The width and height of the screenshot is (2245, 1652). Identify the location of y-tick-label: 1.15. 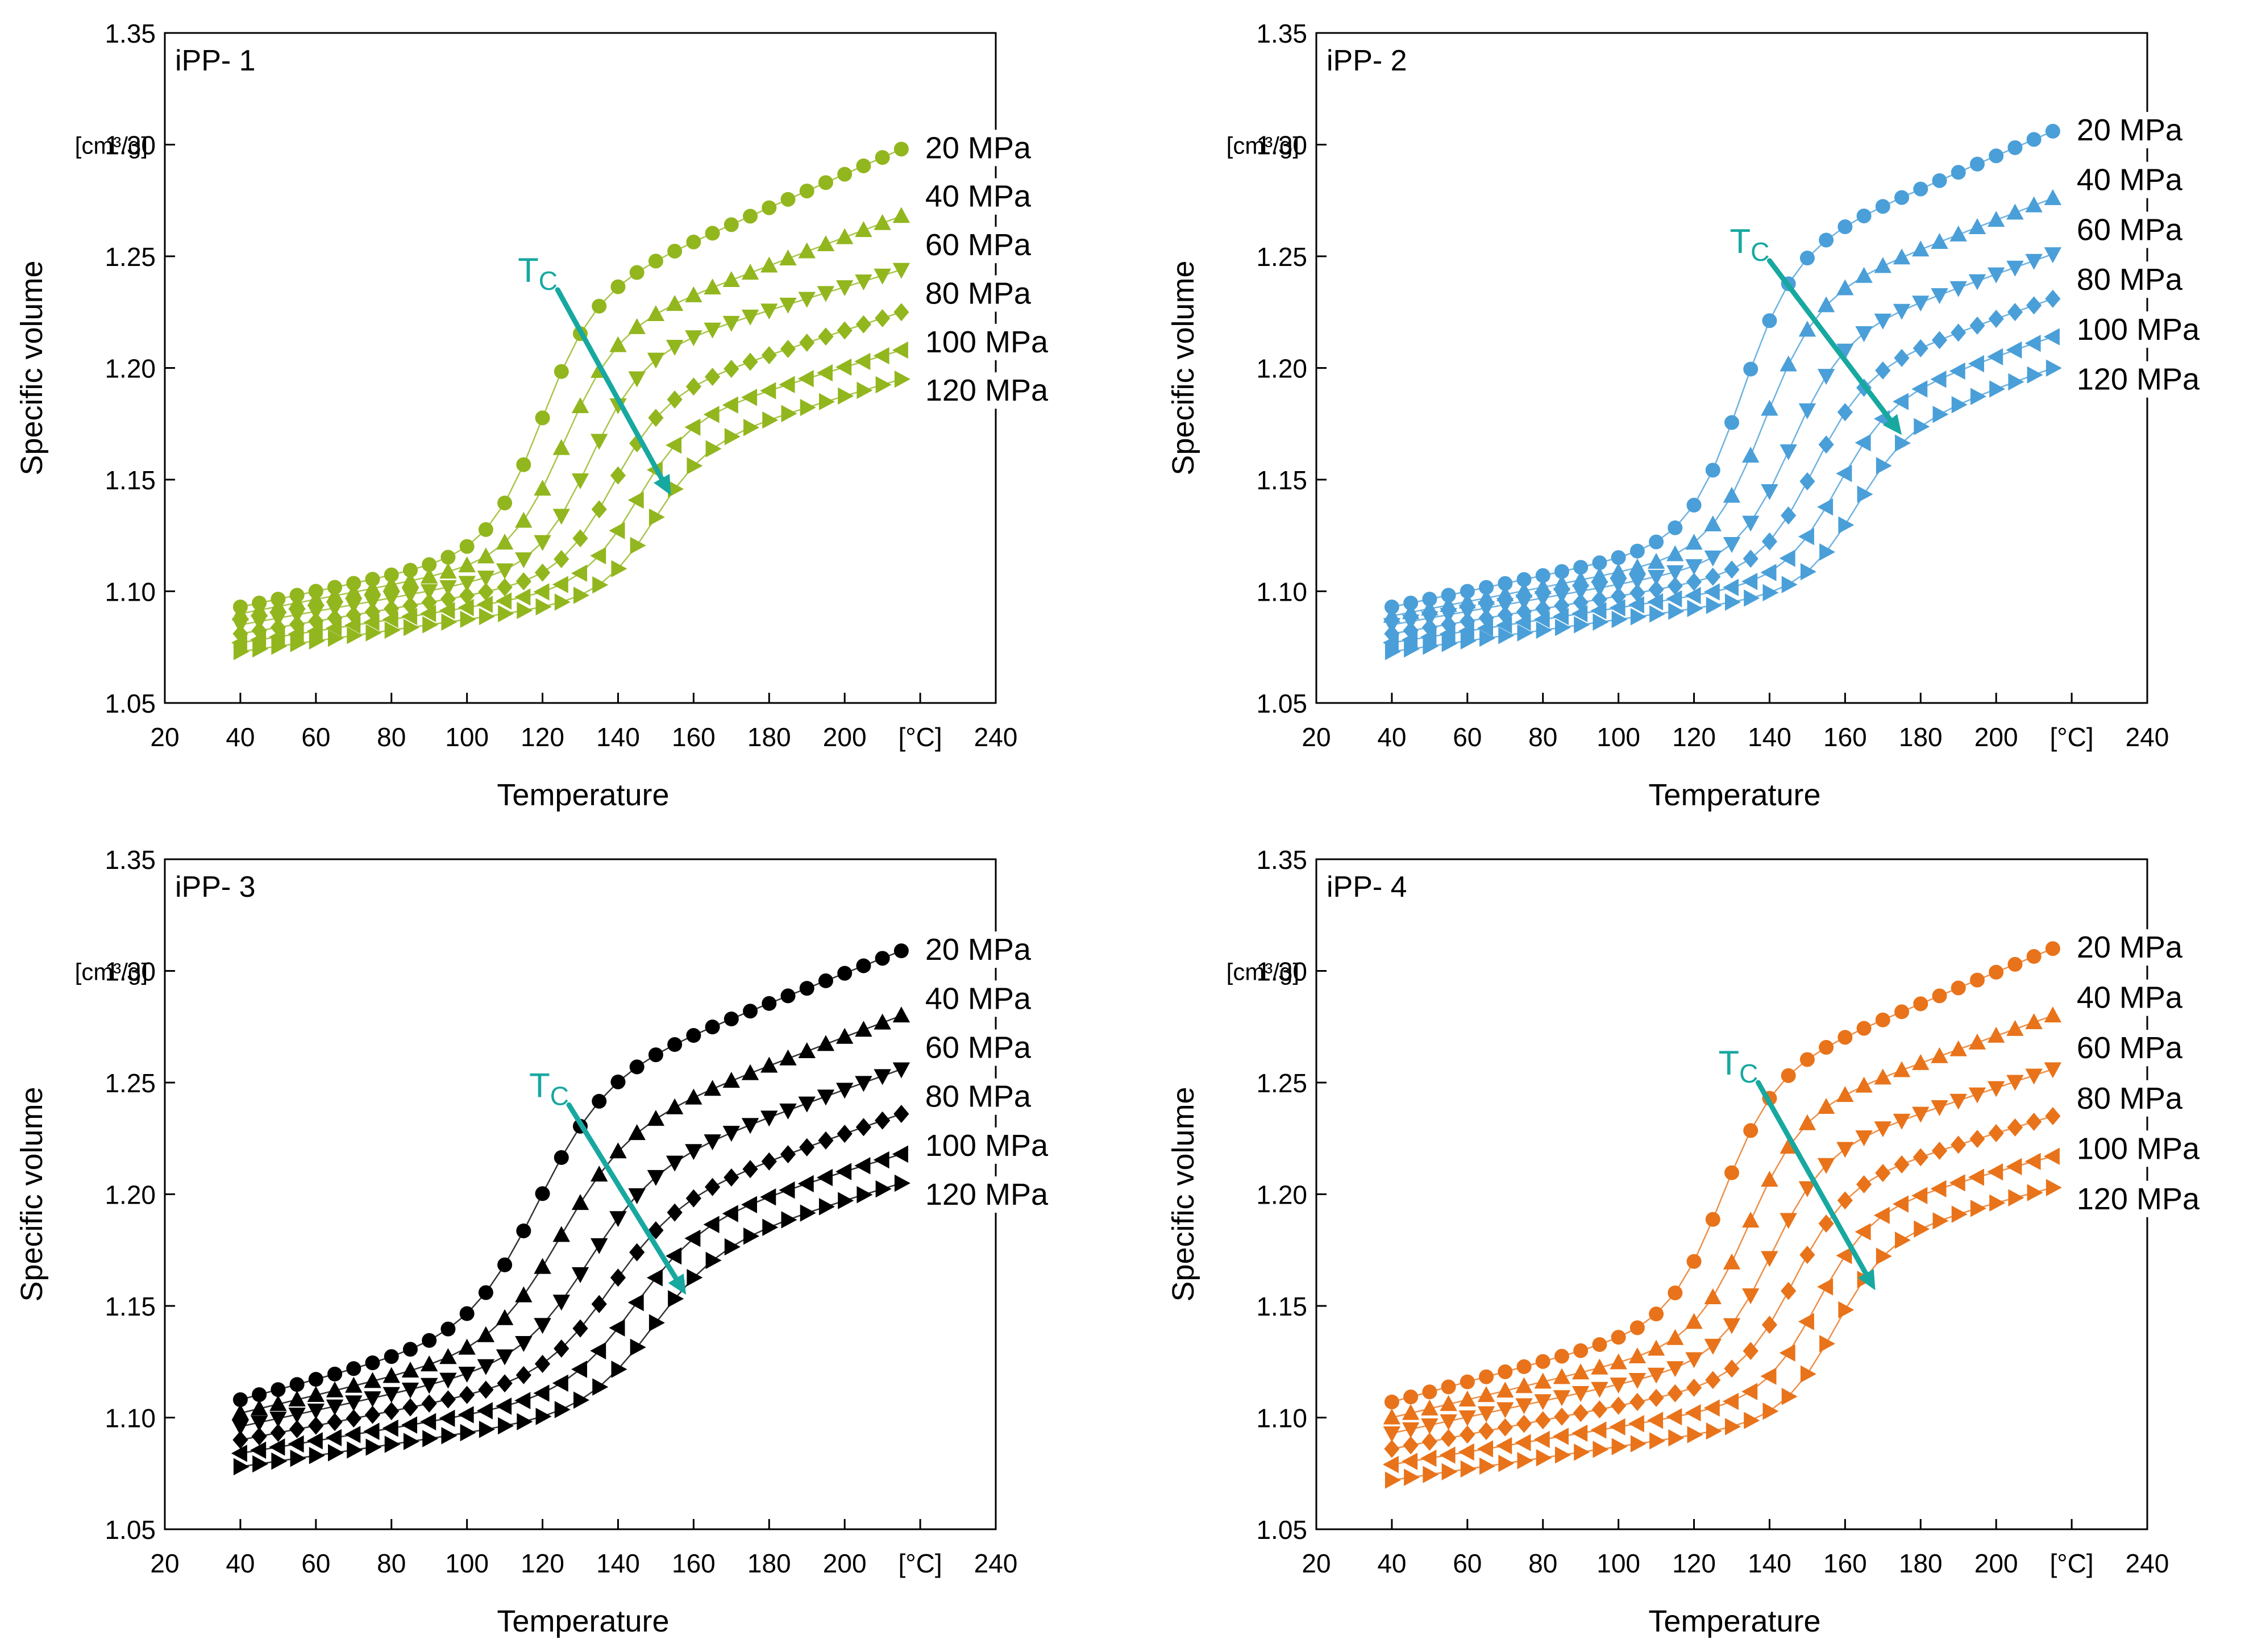
(1281, 480).